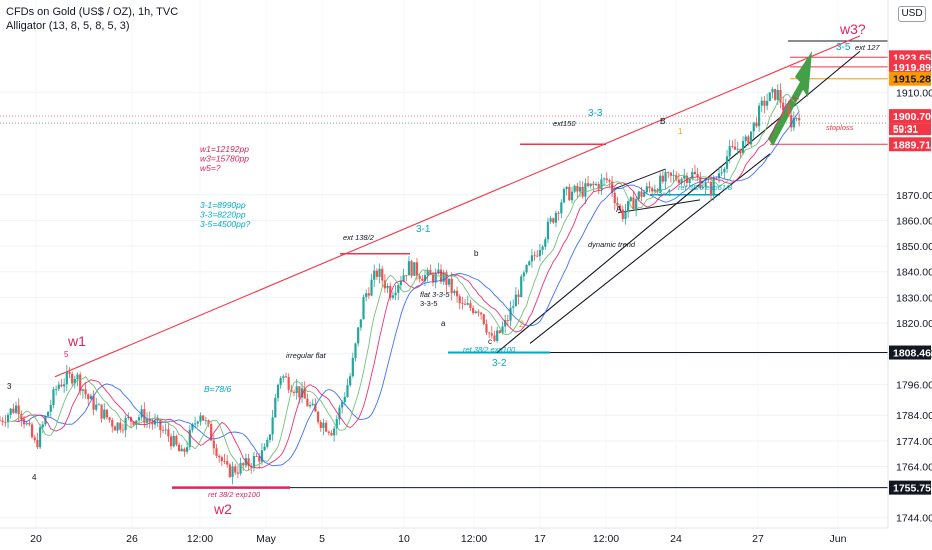  I want to click on label-A: A, so click(619, 209).